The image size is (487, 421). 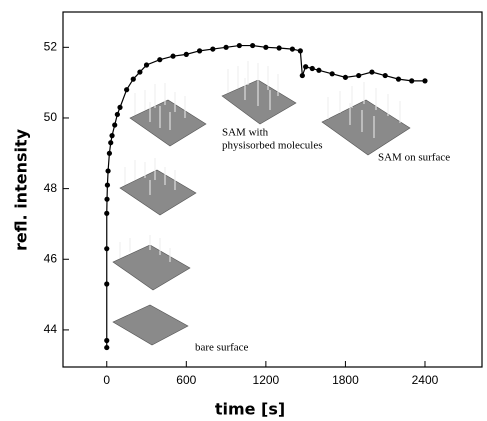 I want to click on y-tick-label: 44, so click(x=51, y=329).